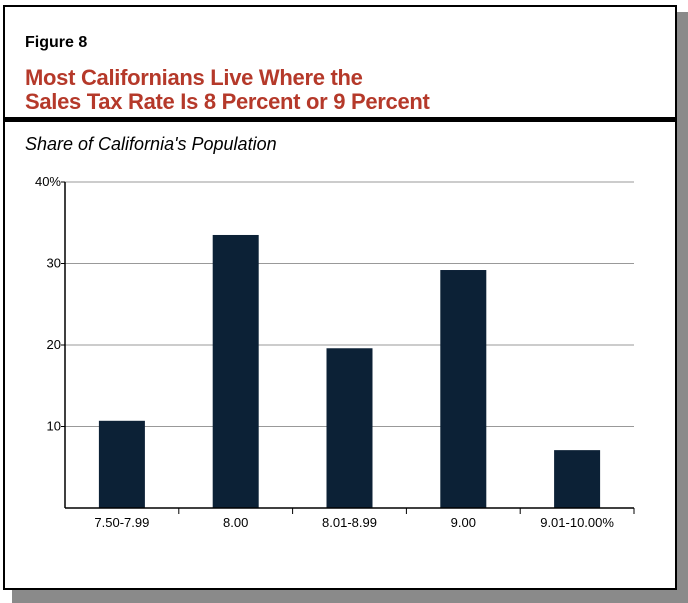 The height and width of the screenshot is (603, 688). What do you see at coordinates (121, 522) in the screenshot?
I see `x-tick-label: 7.50-7.99` at bounding box center [121, 522].